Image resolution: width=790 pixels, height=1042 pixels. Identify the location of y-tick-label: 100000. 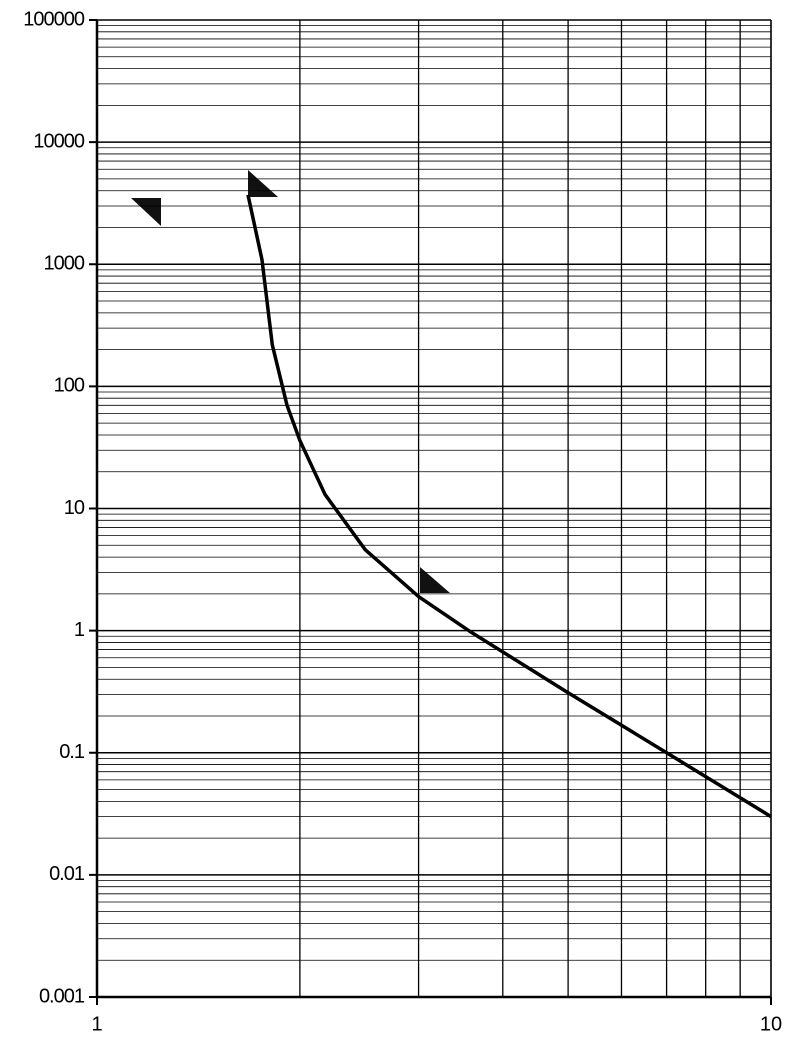
(54, 19).